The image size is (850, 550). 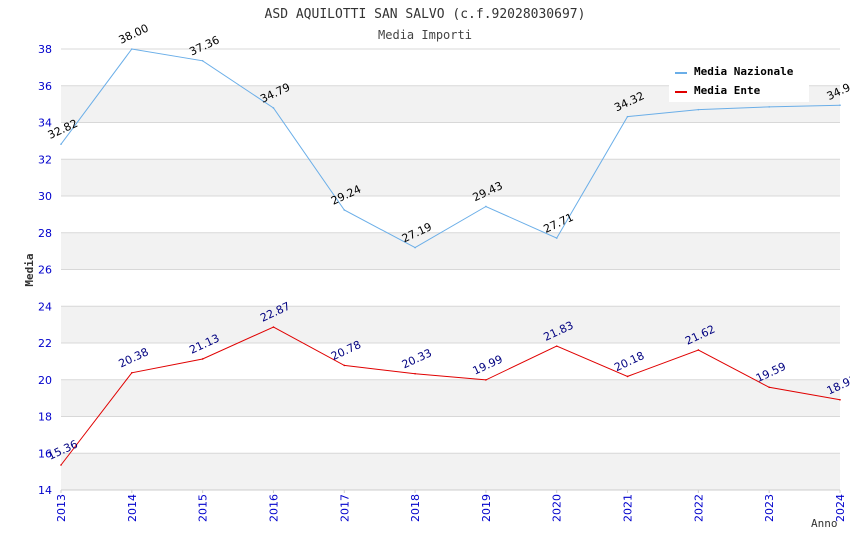 What do you see at coordinates (769, 508) in the screenshot?
I see `x-tick-label: 2023` at bounding box center [769, 508].